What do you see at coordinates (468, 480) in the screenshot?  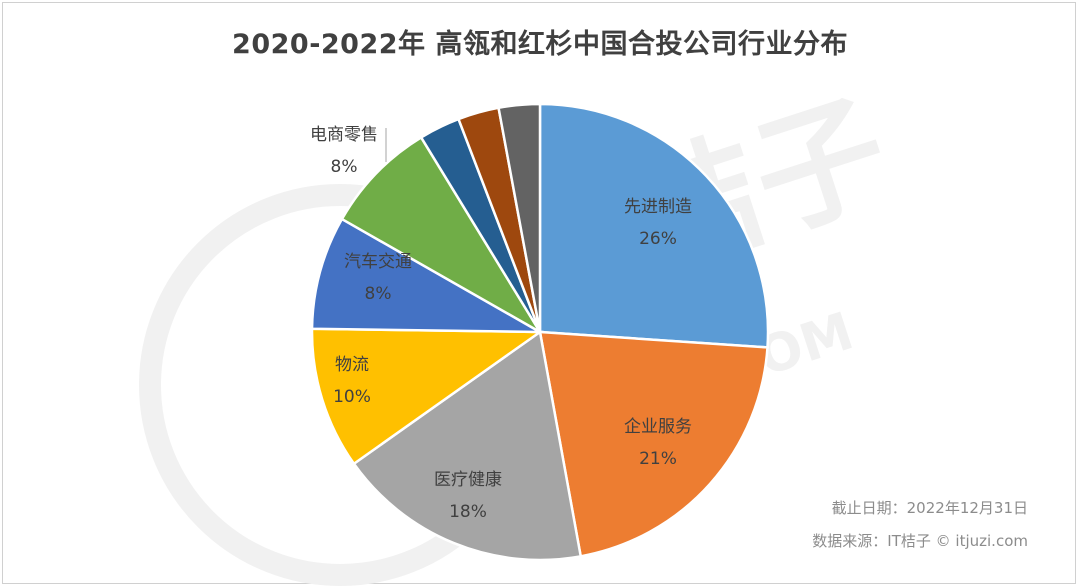 I see `slice-label: 医疗健康` at bounding box center [468, 480].